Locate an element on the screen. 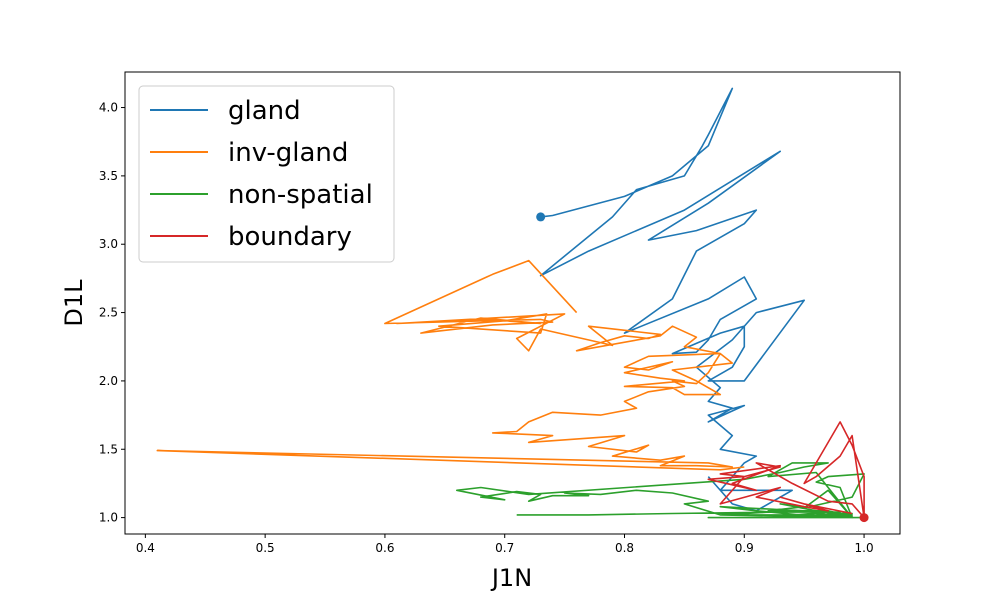 Image resolution: width=1000 pixels, height=600 pixels. series-start-marker-boundary is located at coordinates (864, 518).